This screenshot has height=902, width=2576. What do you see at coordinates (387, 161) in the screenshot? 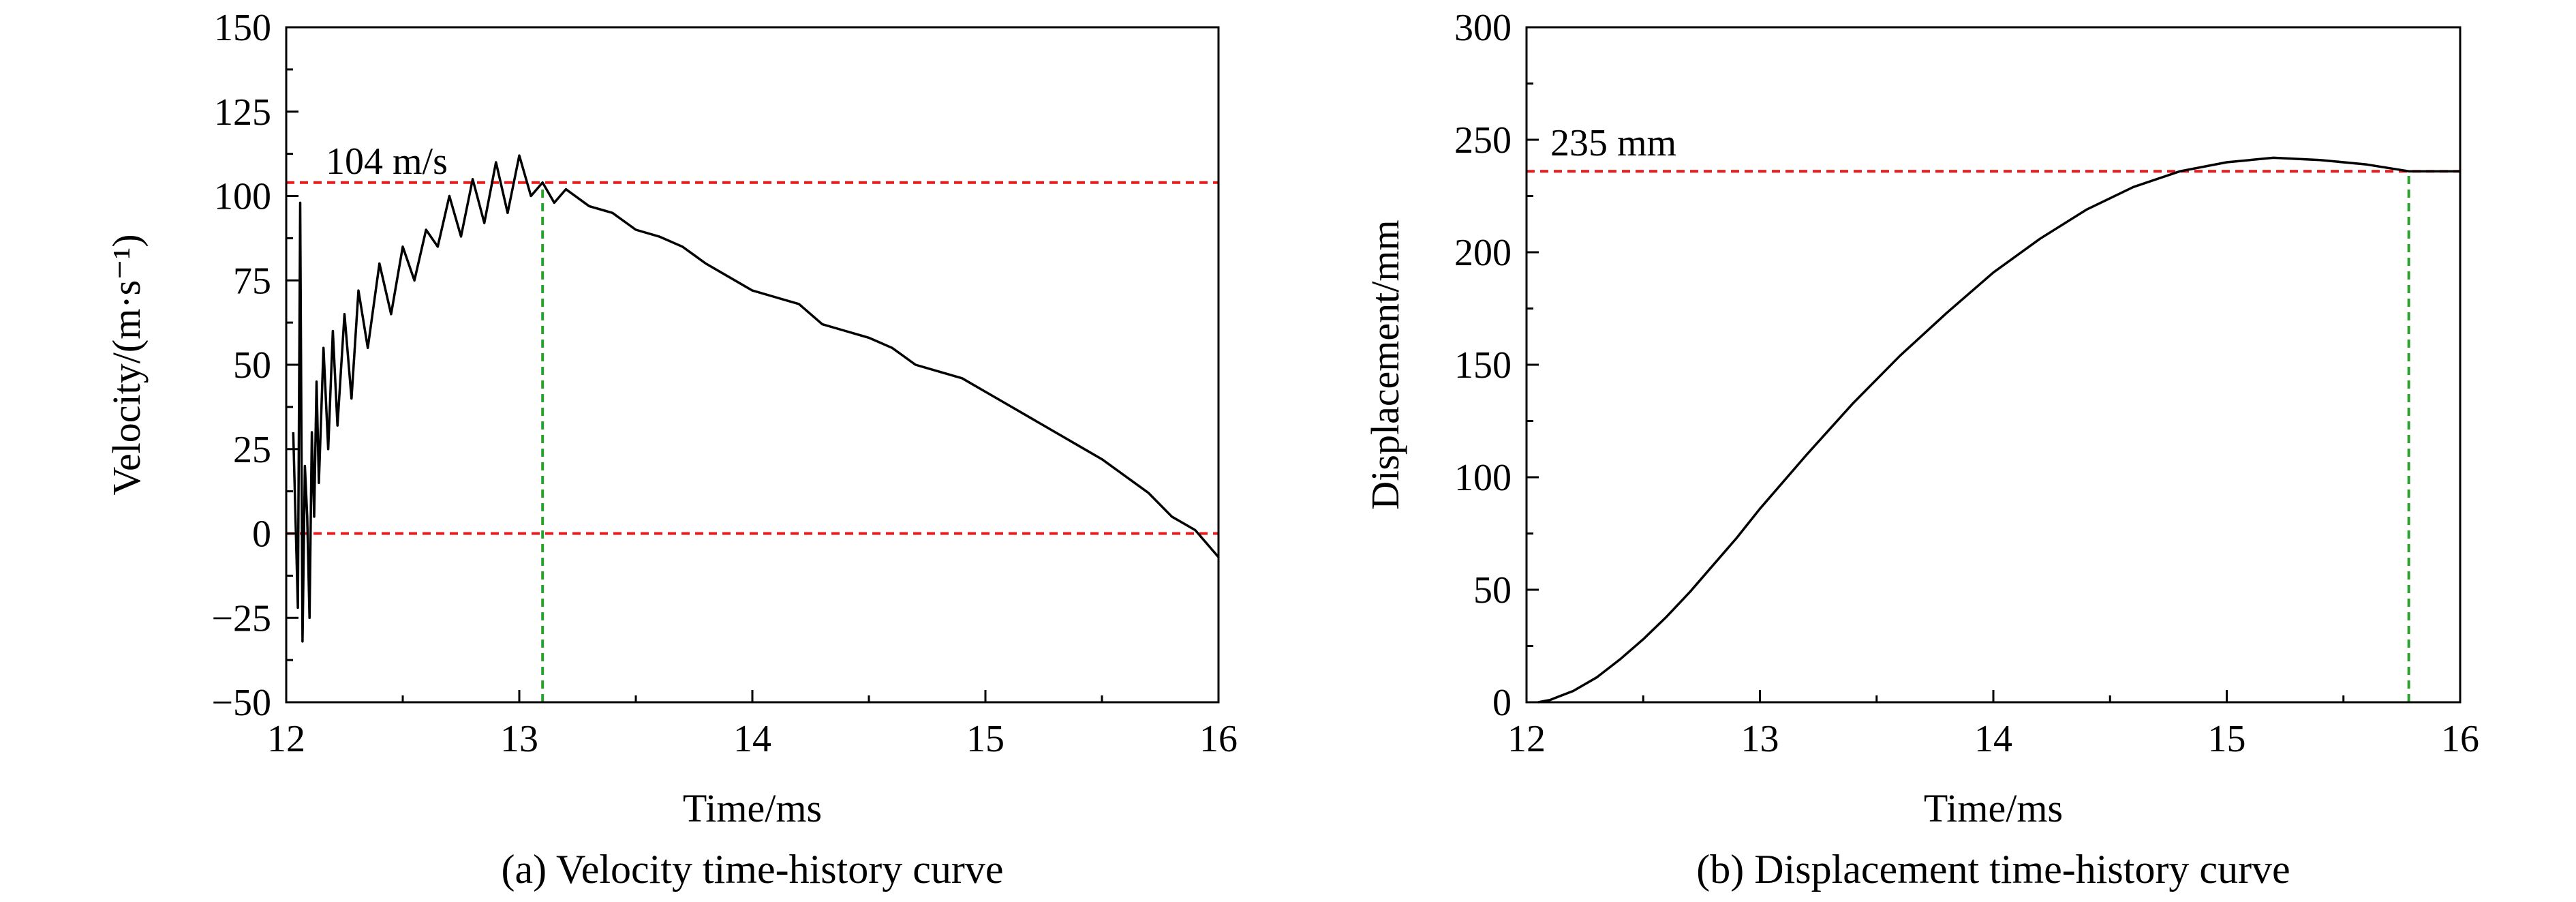
I see `velocity-peak-label: 104 m/s` at bounding box center [387, 161].